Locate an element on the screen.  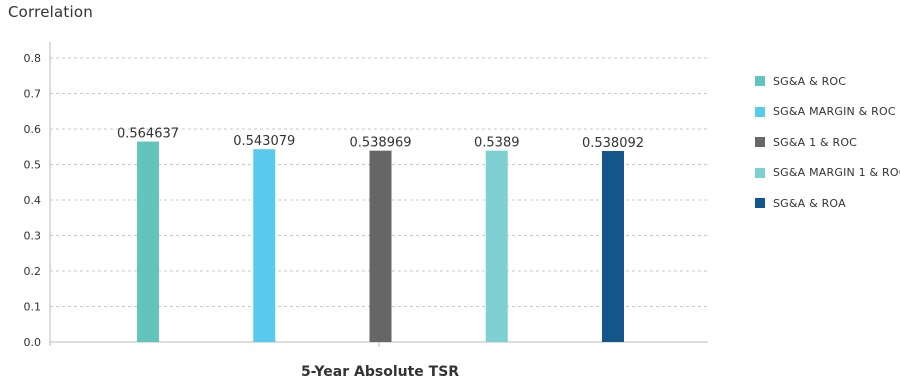
legend-item: SG&A & ROC is located at coordinates (827, 81).